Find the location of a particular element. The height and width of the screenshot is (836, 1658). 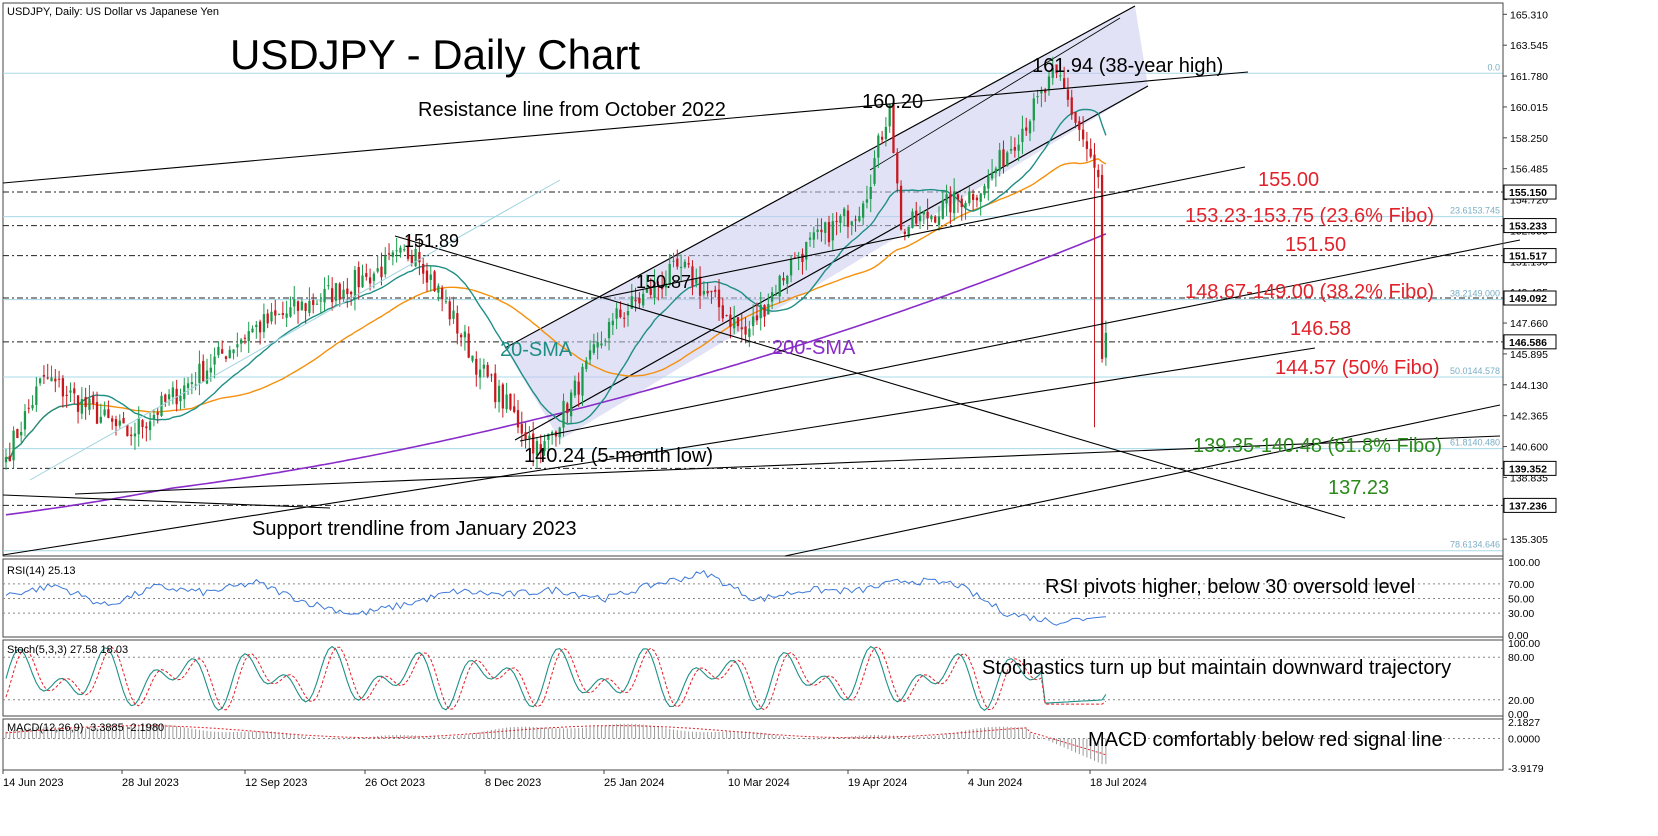

price-annotation: Support trendline from January 2023 is located at coordinates (414, 529).